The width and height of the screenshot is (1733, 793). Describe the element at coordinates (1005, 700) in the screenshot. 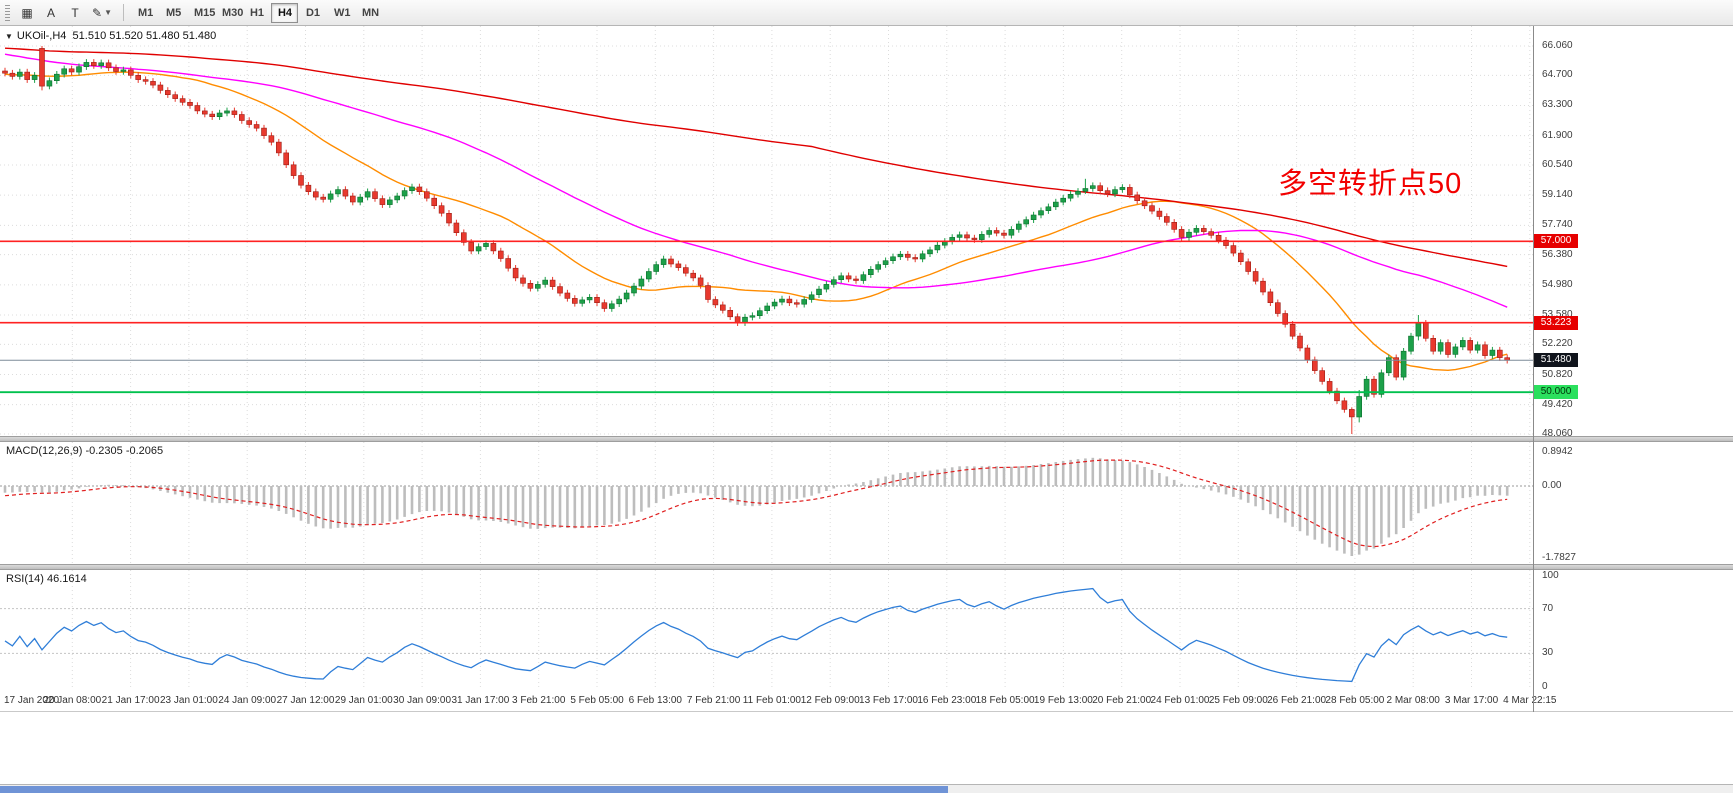

I see `time-axis-label: 18 Feb 05:00` at that location.